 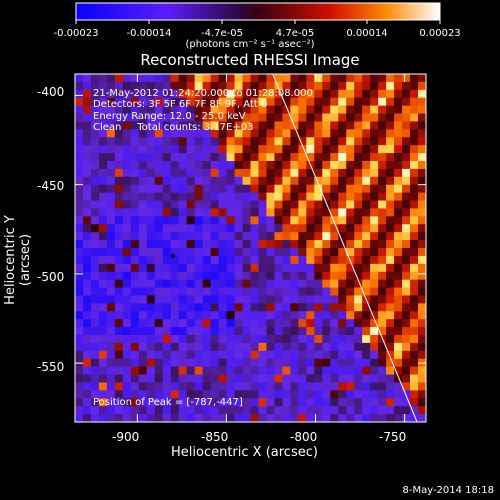 What do you see at coordinates (149, 33) in the screenshot?
I see `colorbar-tick-label: -0.00014` at bounding box center [149, 33].